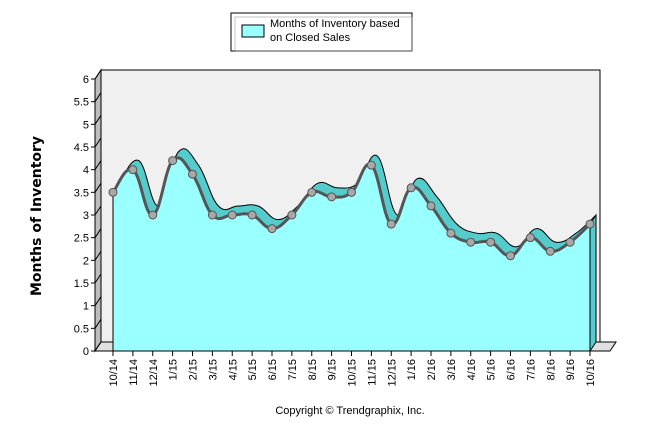 The image size is (646, 434). I want to click on x-tick-label: 9/16, so click(571, 369).